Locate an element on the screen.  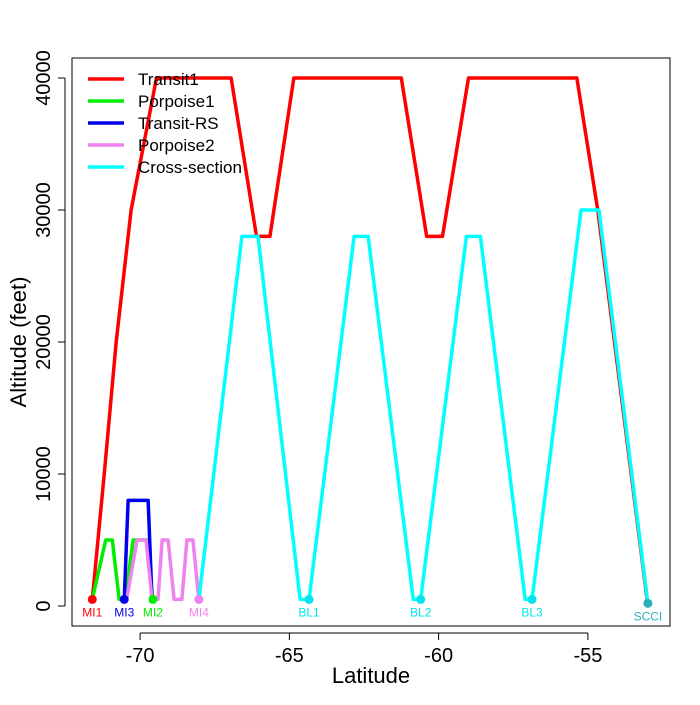
x-tick-label: -55 is located at coordinates (587, 656).